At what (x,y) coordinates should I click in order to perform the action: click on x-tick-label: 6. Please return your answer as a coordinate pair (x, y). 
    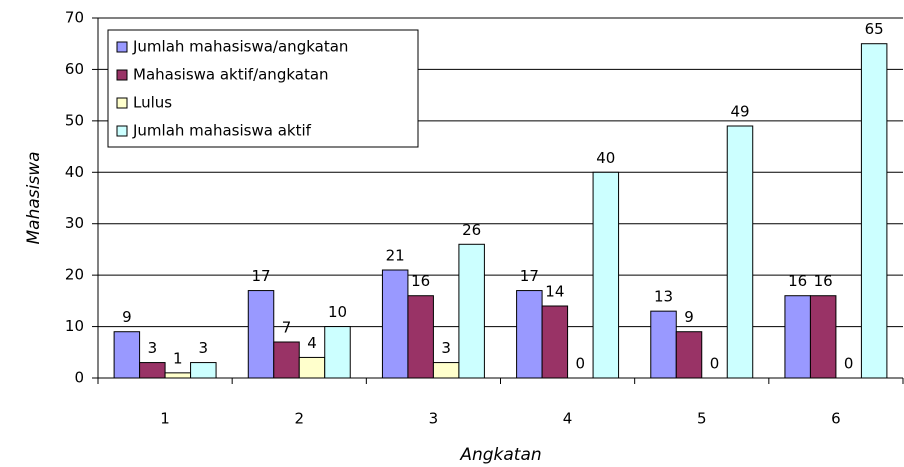
    Looking at the image, I should click on (836, 419).